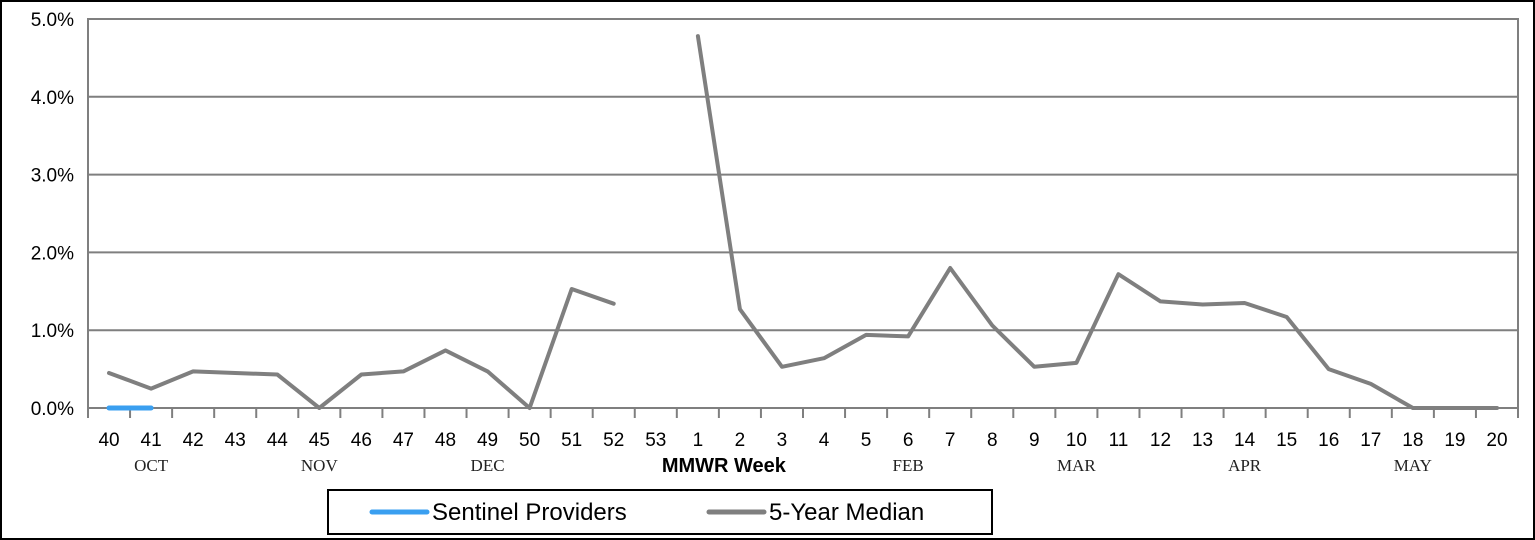 This screenshot has width=1535, height=540. What do you see at coordinates (529, 440) in the screenshot?
I see `x-tick-label: 50` at bounding box center [529, 440].